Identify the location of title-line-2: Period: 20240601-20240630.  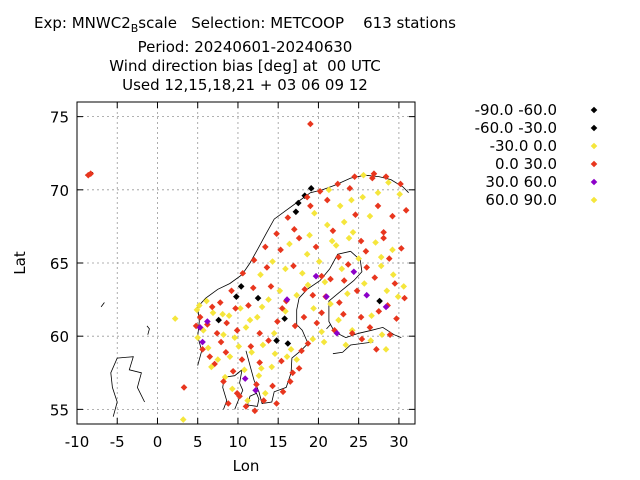
(245, 47).